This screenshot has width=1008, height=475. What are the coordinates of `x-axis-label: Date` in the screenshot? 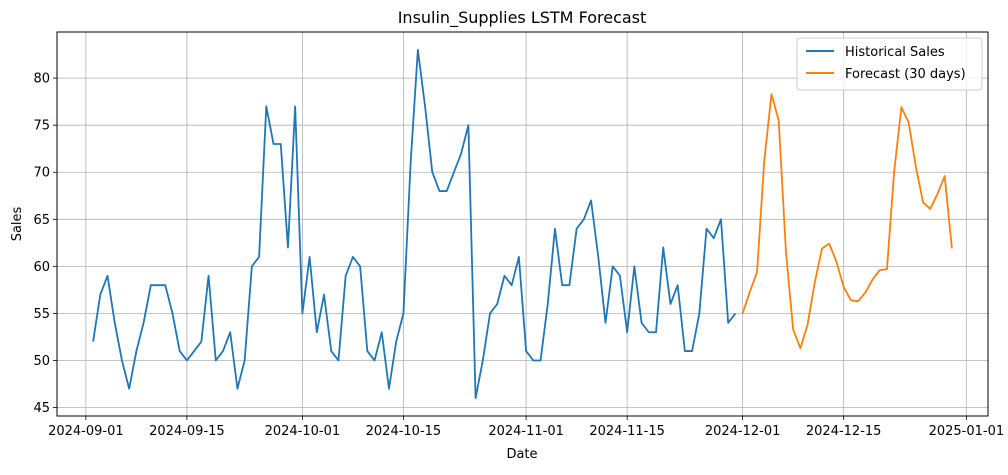 It's located at (521, 454).